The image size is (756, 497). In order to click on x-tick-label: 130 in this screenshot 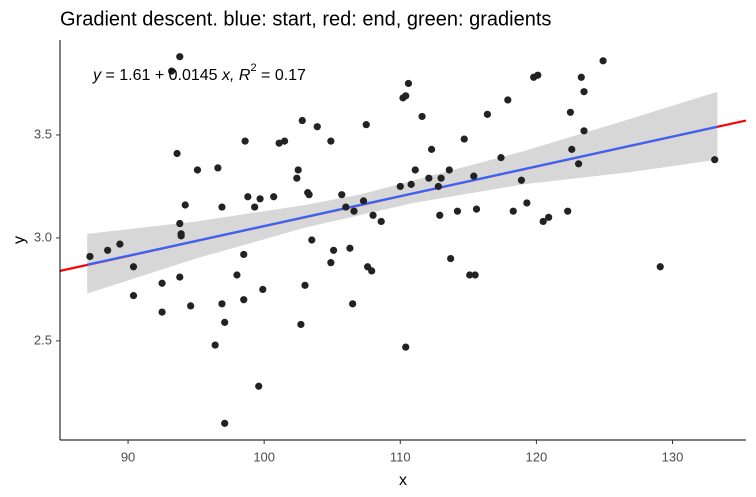, I will do `click(673, 456)`.